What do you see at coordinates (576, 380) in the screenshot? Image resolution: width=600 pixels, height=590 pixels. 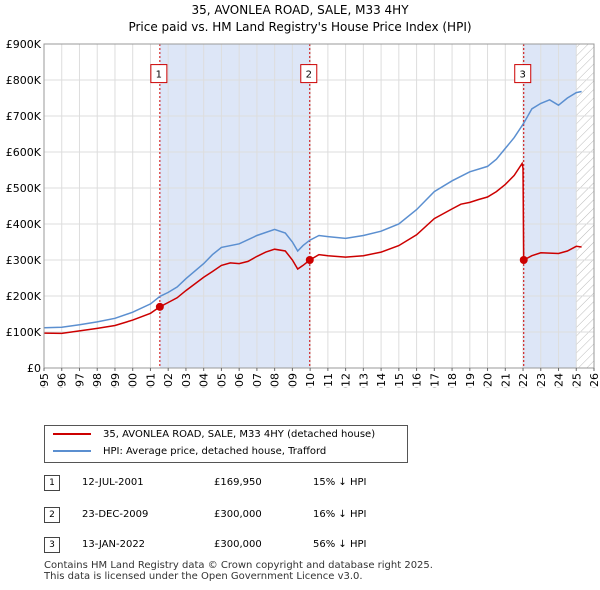 I see `x-tick-label: 2025` at bounding box center [576, 380].